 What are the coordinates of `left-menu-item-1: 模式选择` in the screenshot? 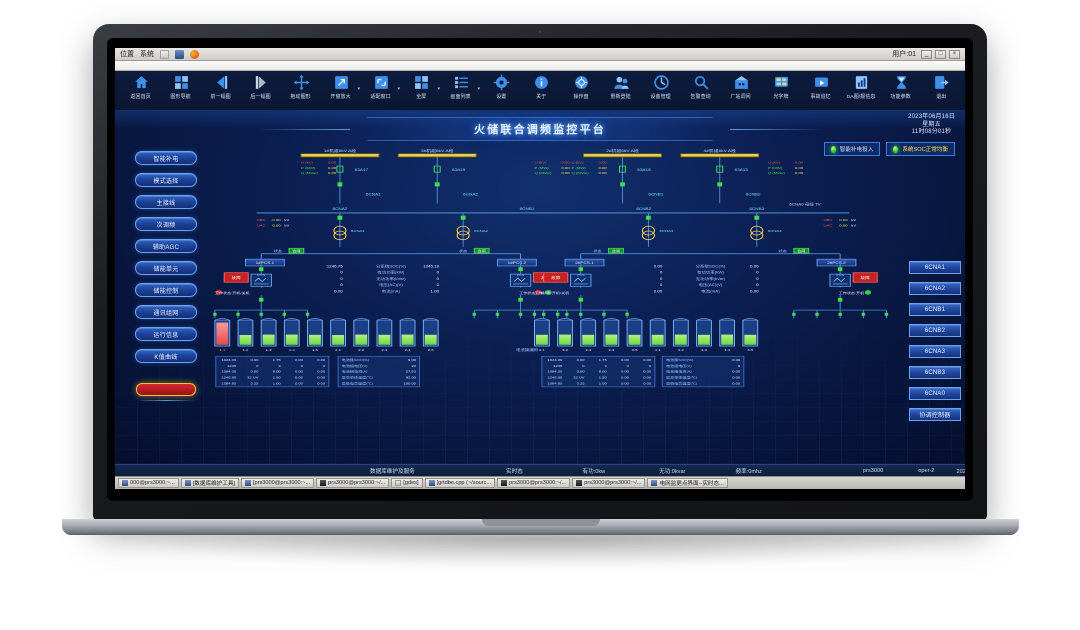 It's located at (166, 180).